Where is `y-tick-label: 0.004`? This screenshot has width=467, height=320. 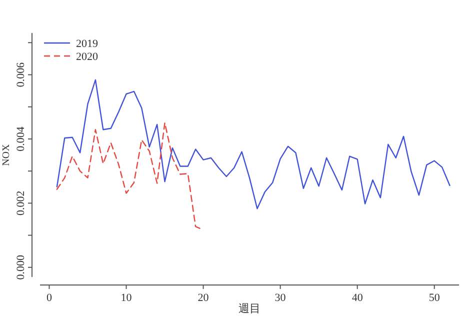
y-tick-label: 0.004 is located at coordinates (21, 139).